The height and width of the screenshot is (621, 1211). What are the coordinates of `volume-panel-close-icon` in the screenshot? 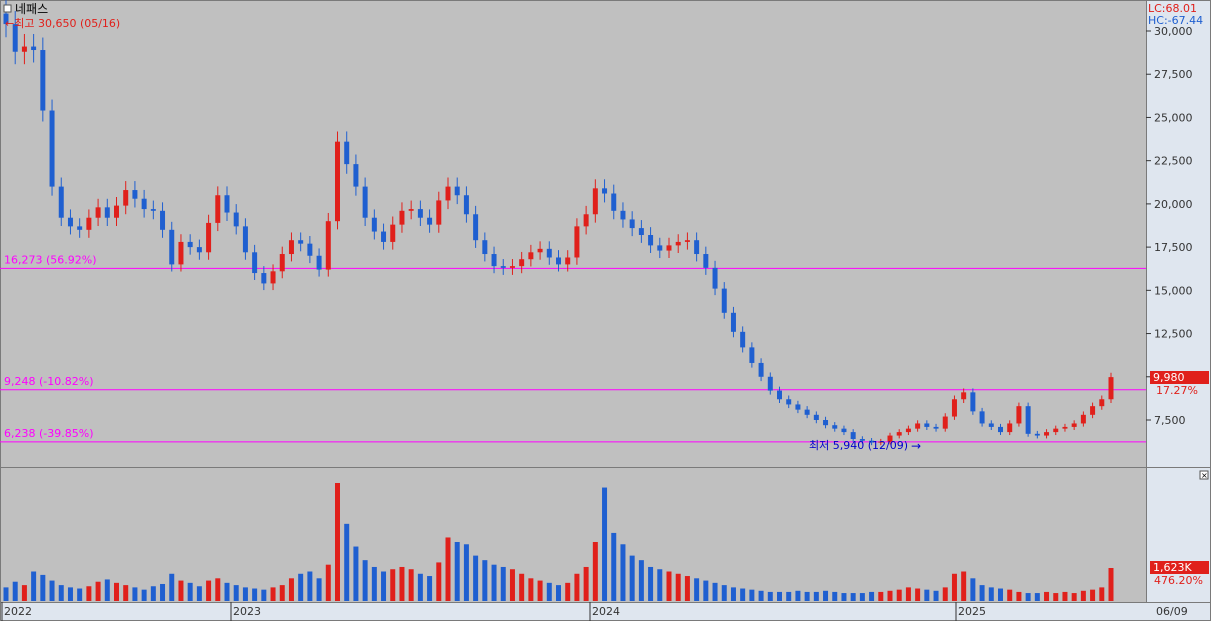 It's located at (1204, 475).